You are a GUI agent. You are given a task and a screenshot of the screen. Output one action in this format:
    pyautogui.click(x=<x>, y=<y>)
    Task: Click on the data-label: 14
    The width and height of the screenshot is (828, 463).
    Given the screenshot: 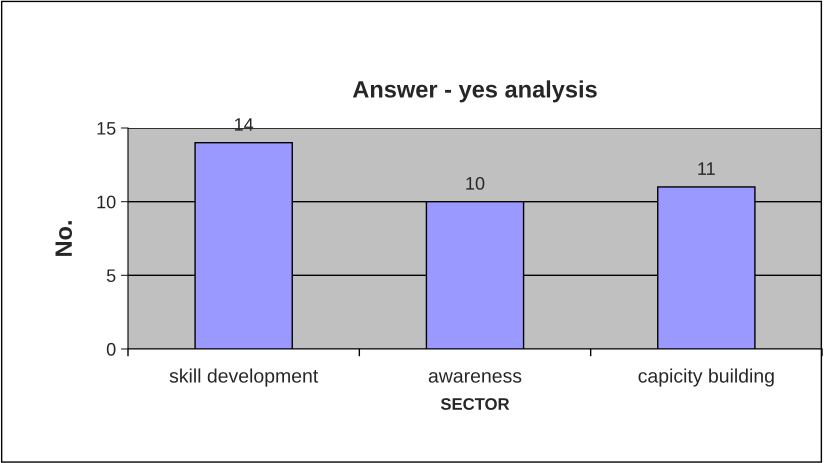 What is the action you would take?
    pyautogui.click(x=244, y=124)
    